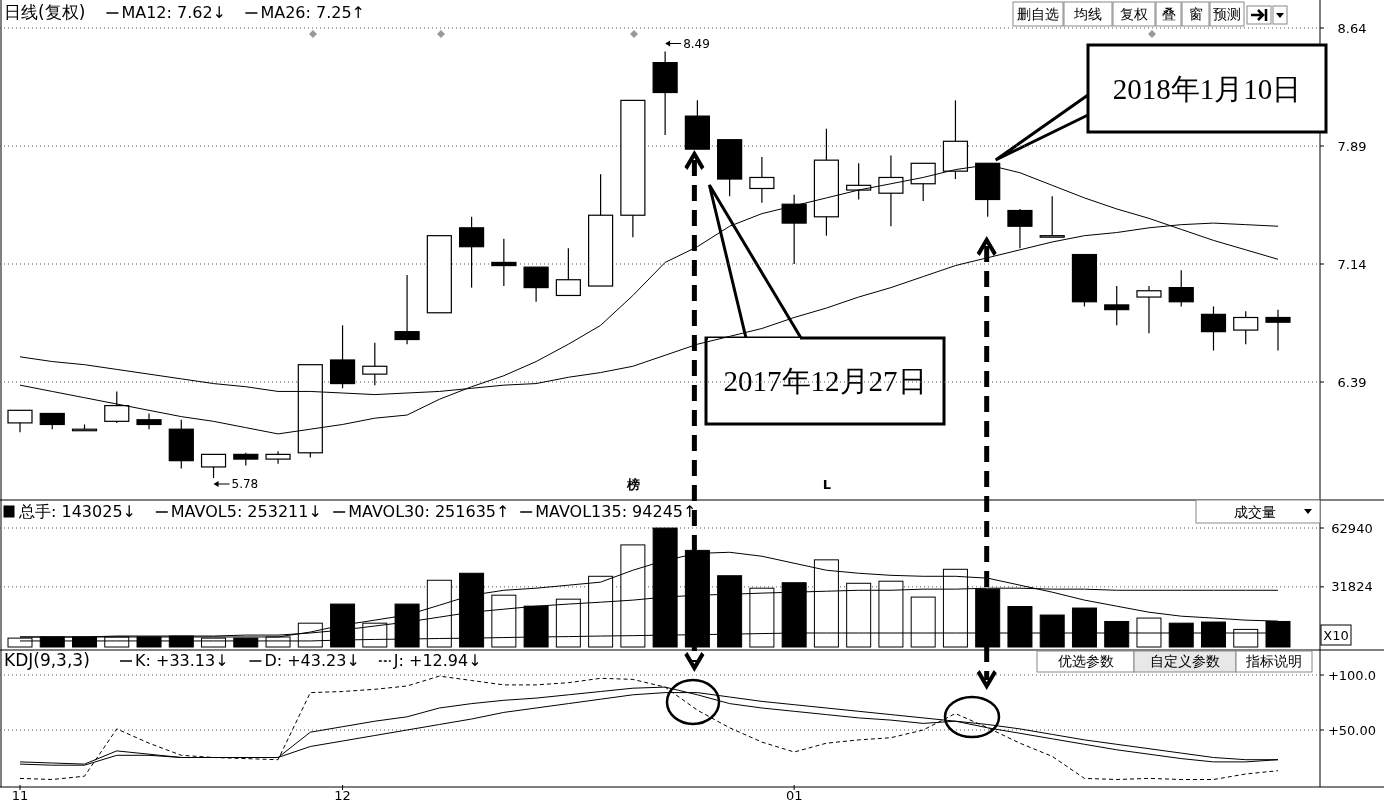 The width and height of the screenshot is (1384, 801). What do you see at coordinates (1207, 88) in the screenshot?
I see `annotation: 2018年1月10日` at bounding box center [1207, 88].